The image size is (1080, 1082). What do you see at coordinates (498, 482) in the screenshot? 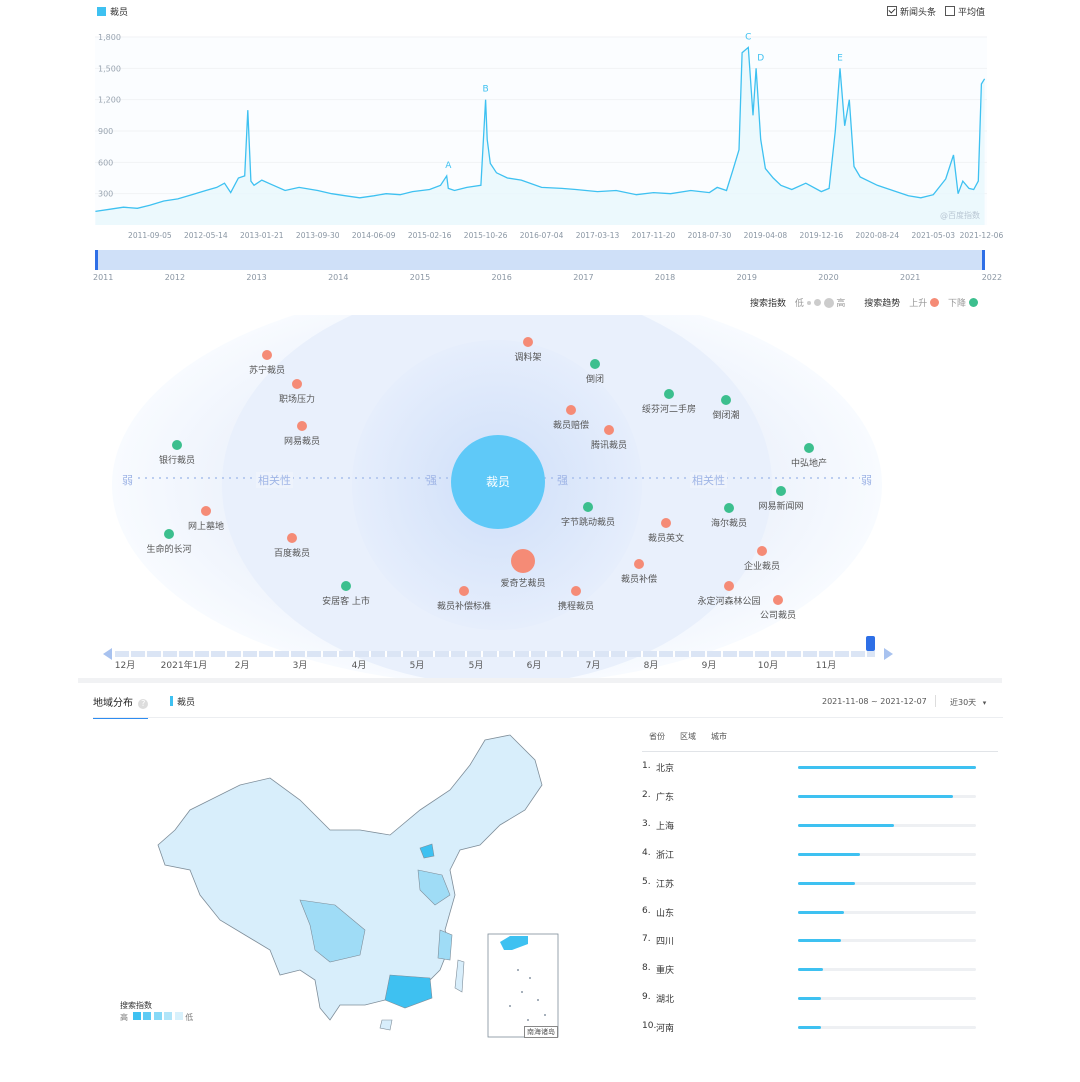
I see `center-keyword-bubble: 裁员` at bounding box center [498, 482].